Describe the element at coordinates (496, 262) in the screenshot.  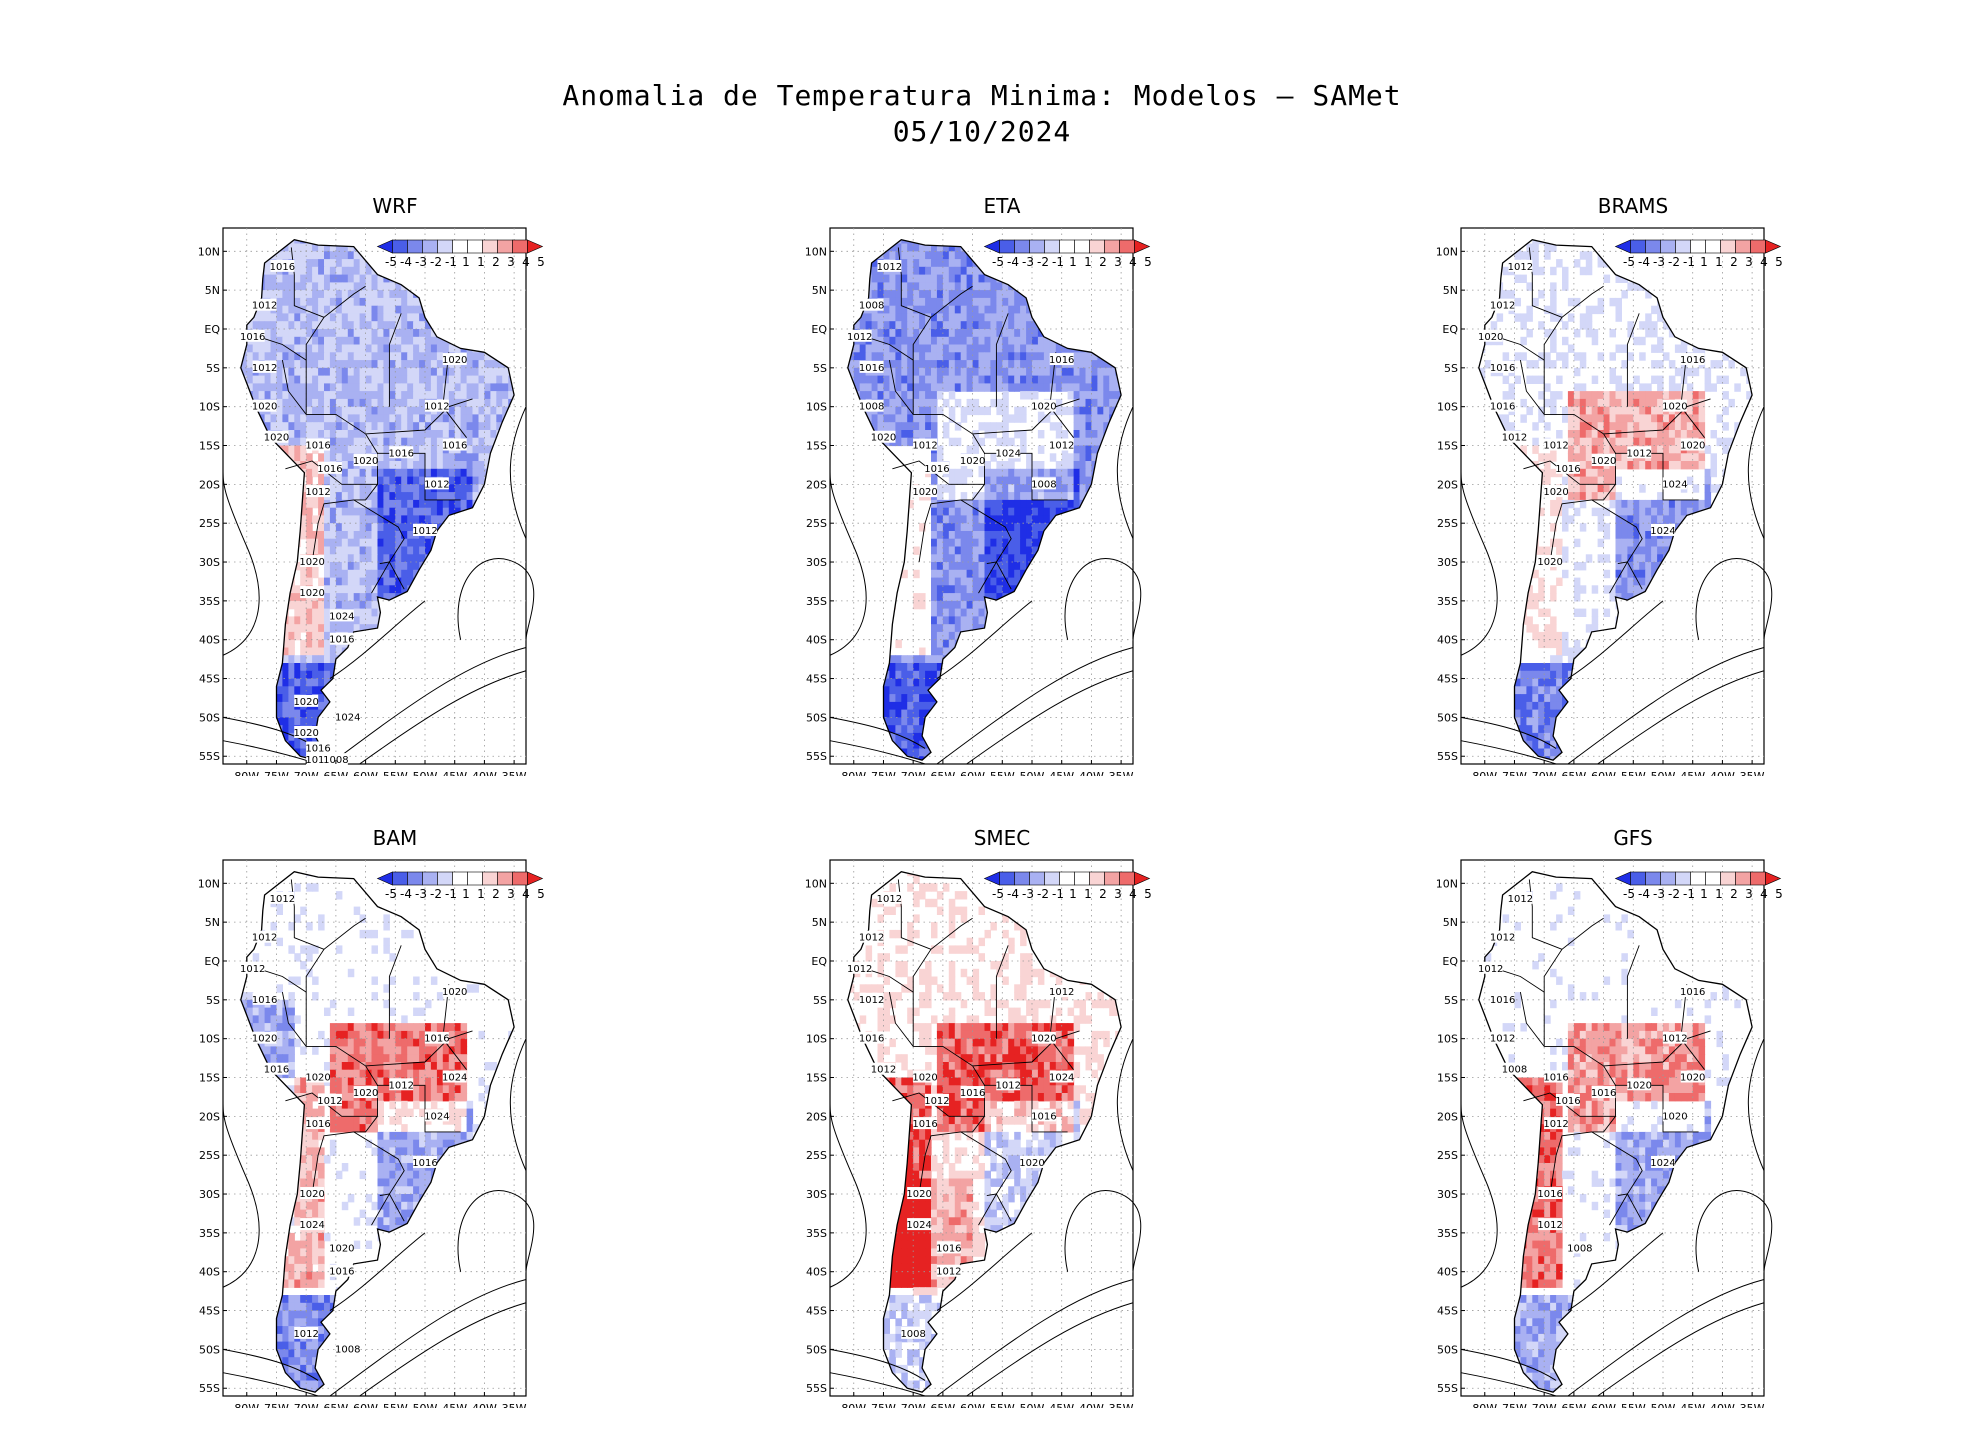
I see `legend-label: 2` at that location.